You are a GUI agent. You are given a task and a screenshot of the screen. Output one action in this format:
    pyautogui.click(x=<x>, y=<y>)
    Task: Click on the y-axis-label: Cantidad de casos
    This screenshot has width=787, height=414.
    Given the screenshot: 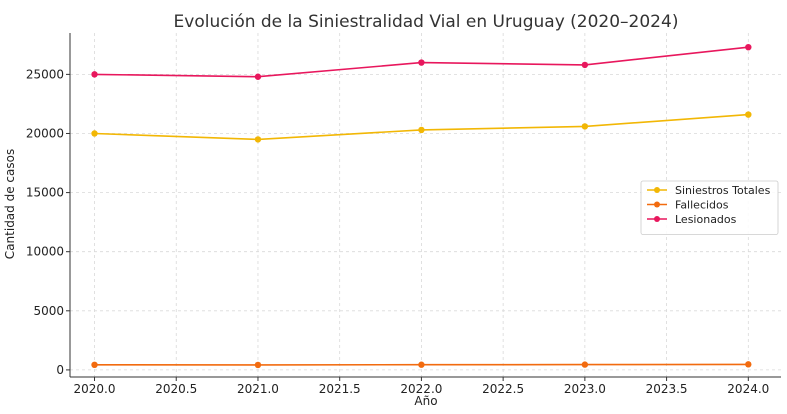 What is the action you would take?
    pyautogui.click(x=10, y=204)
    